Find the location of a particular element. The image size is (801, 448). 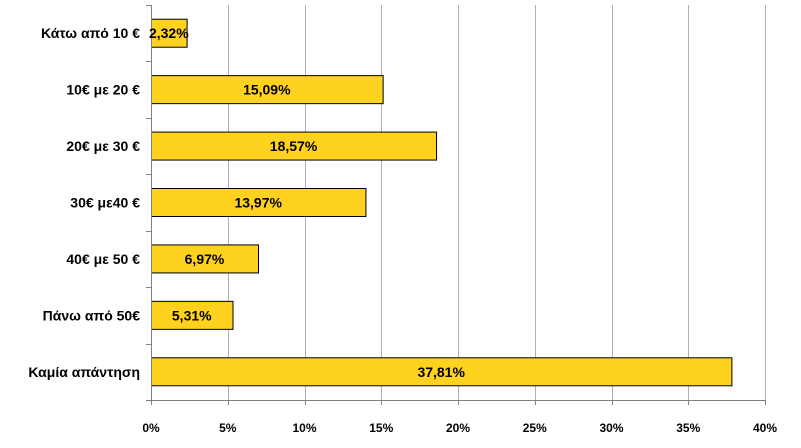

category-label: Πάνω από 50€ is located at coordinates (92, 315).